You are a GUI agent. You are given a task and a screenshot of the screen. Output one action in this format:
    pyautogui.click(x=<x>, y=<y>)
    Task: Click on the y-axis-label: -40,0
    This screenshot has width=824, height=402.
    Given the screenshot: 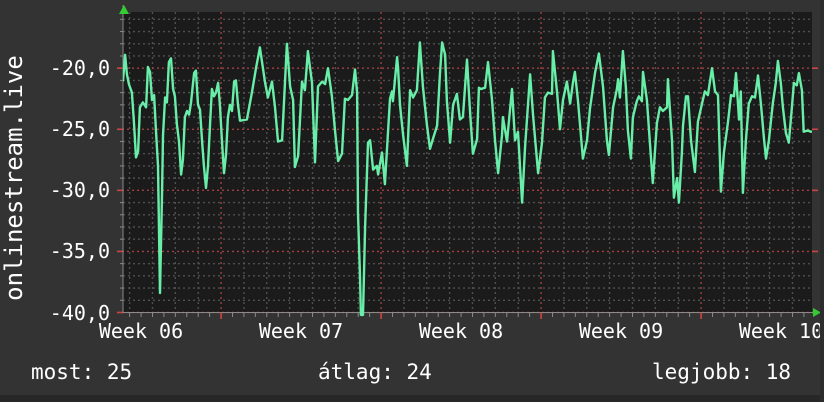 What is the action you would take?
    pyautogui.click(x=79, y=313)
    